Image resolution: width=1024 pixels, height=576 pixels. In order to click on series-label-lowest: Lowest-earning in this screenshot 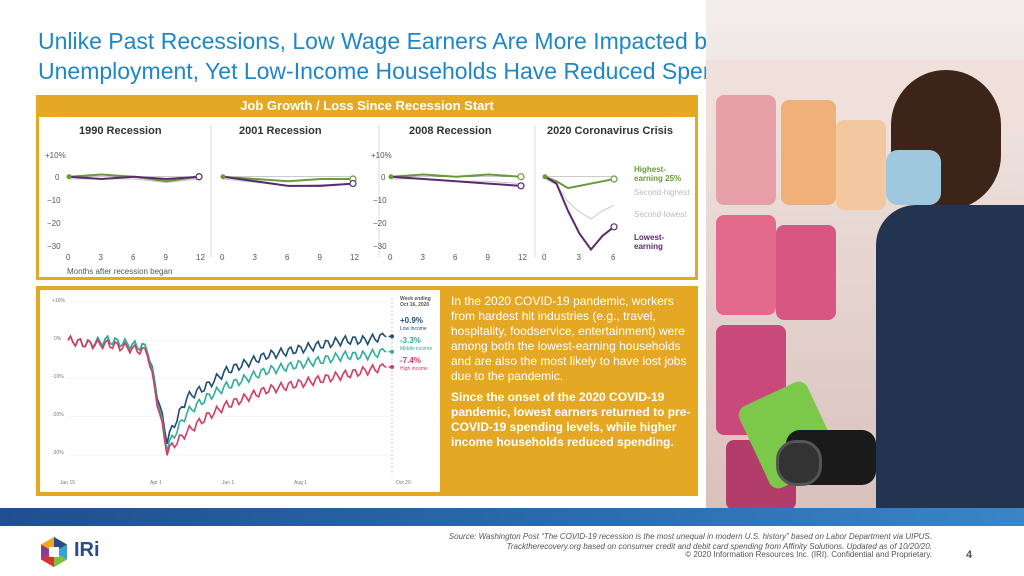, I will do `click(649, 242)`.